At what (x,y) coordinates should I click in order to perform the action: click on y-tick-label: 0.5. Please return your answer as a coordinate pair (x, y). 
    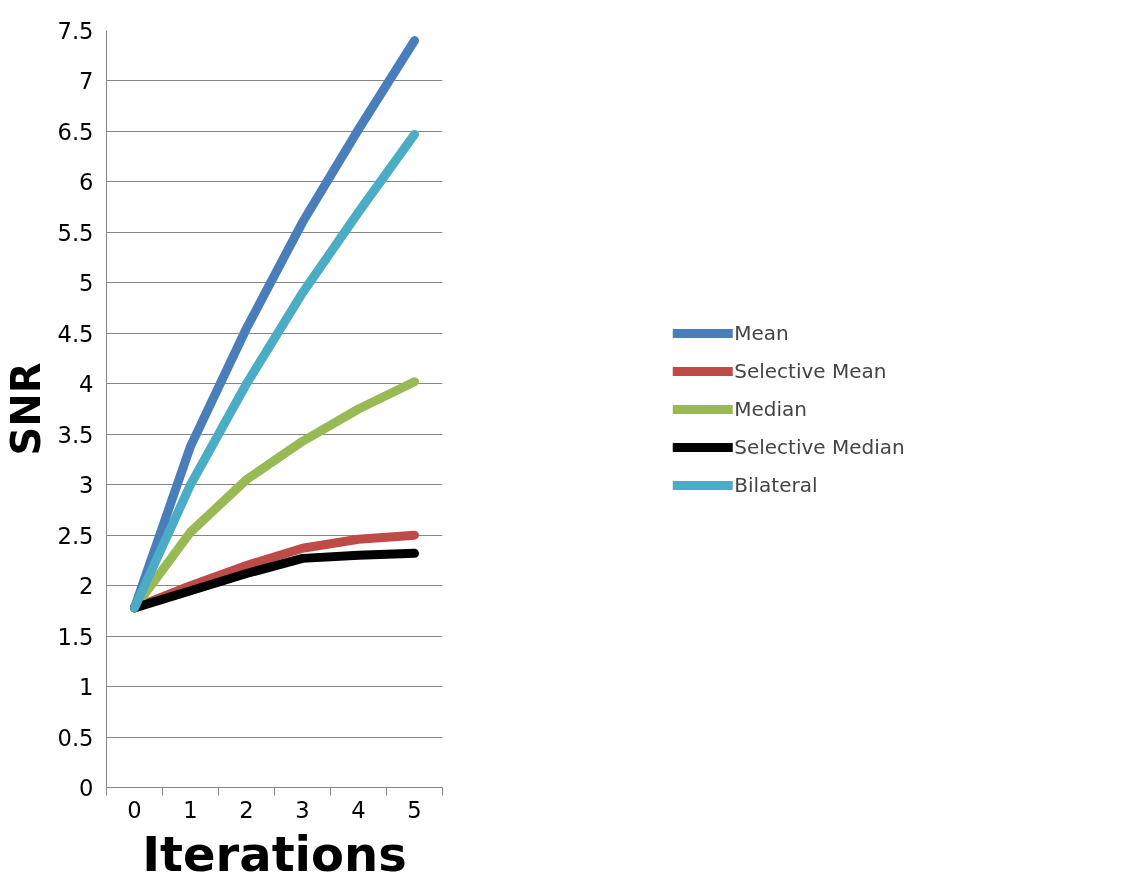
    Looking at the image, I should click on (75, 737).